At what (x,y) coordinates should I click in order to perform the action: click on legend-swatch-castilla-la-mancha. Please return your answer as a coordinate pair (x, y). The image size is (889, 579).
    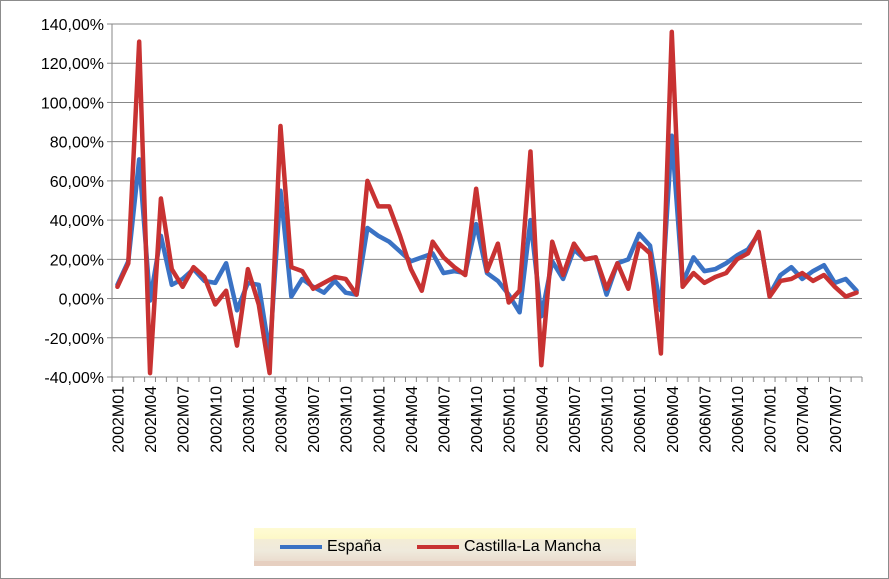
    Looking at the image, I should click on (438, 547).